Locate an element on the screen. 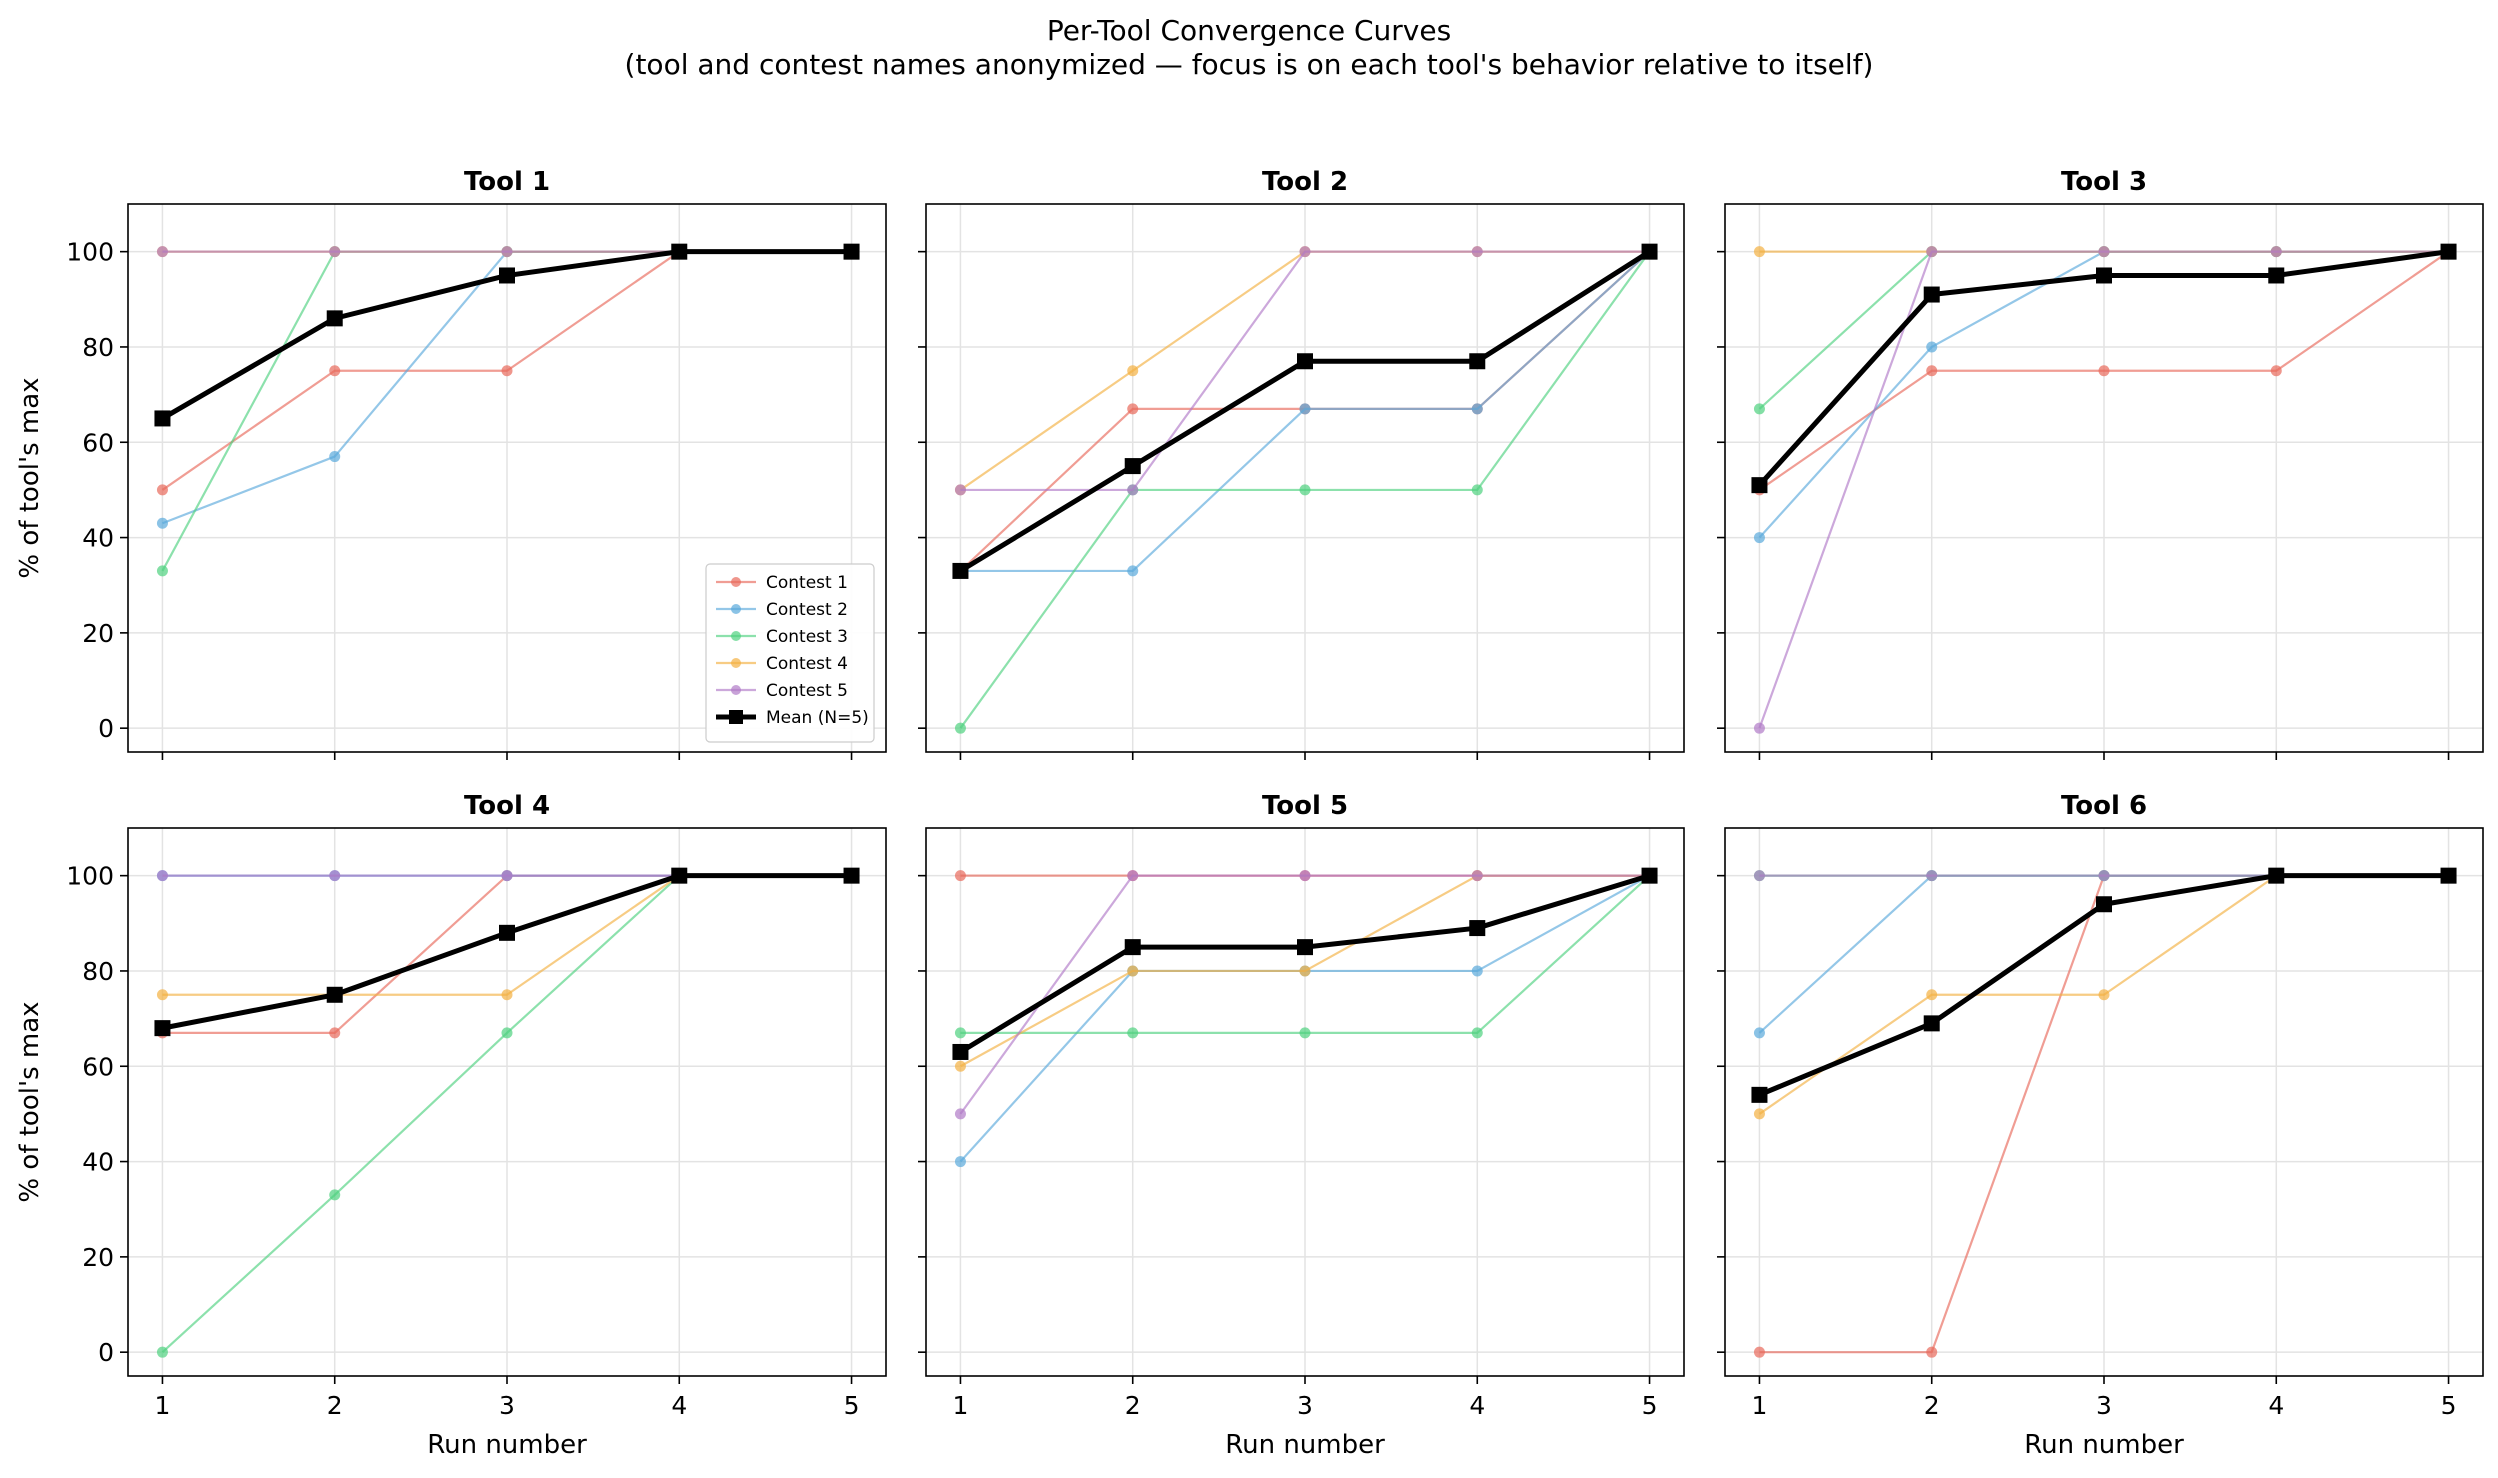 Image resolution: width=2498 pixels, height=1478 pixels. x-tick-label: 2 is located at coordinates (335, 1405).